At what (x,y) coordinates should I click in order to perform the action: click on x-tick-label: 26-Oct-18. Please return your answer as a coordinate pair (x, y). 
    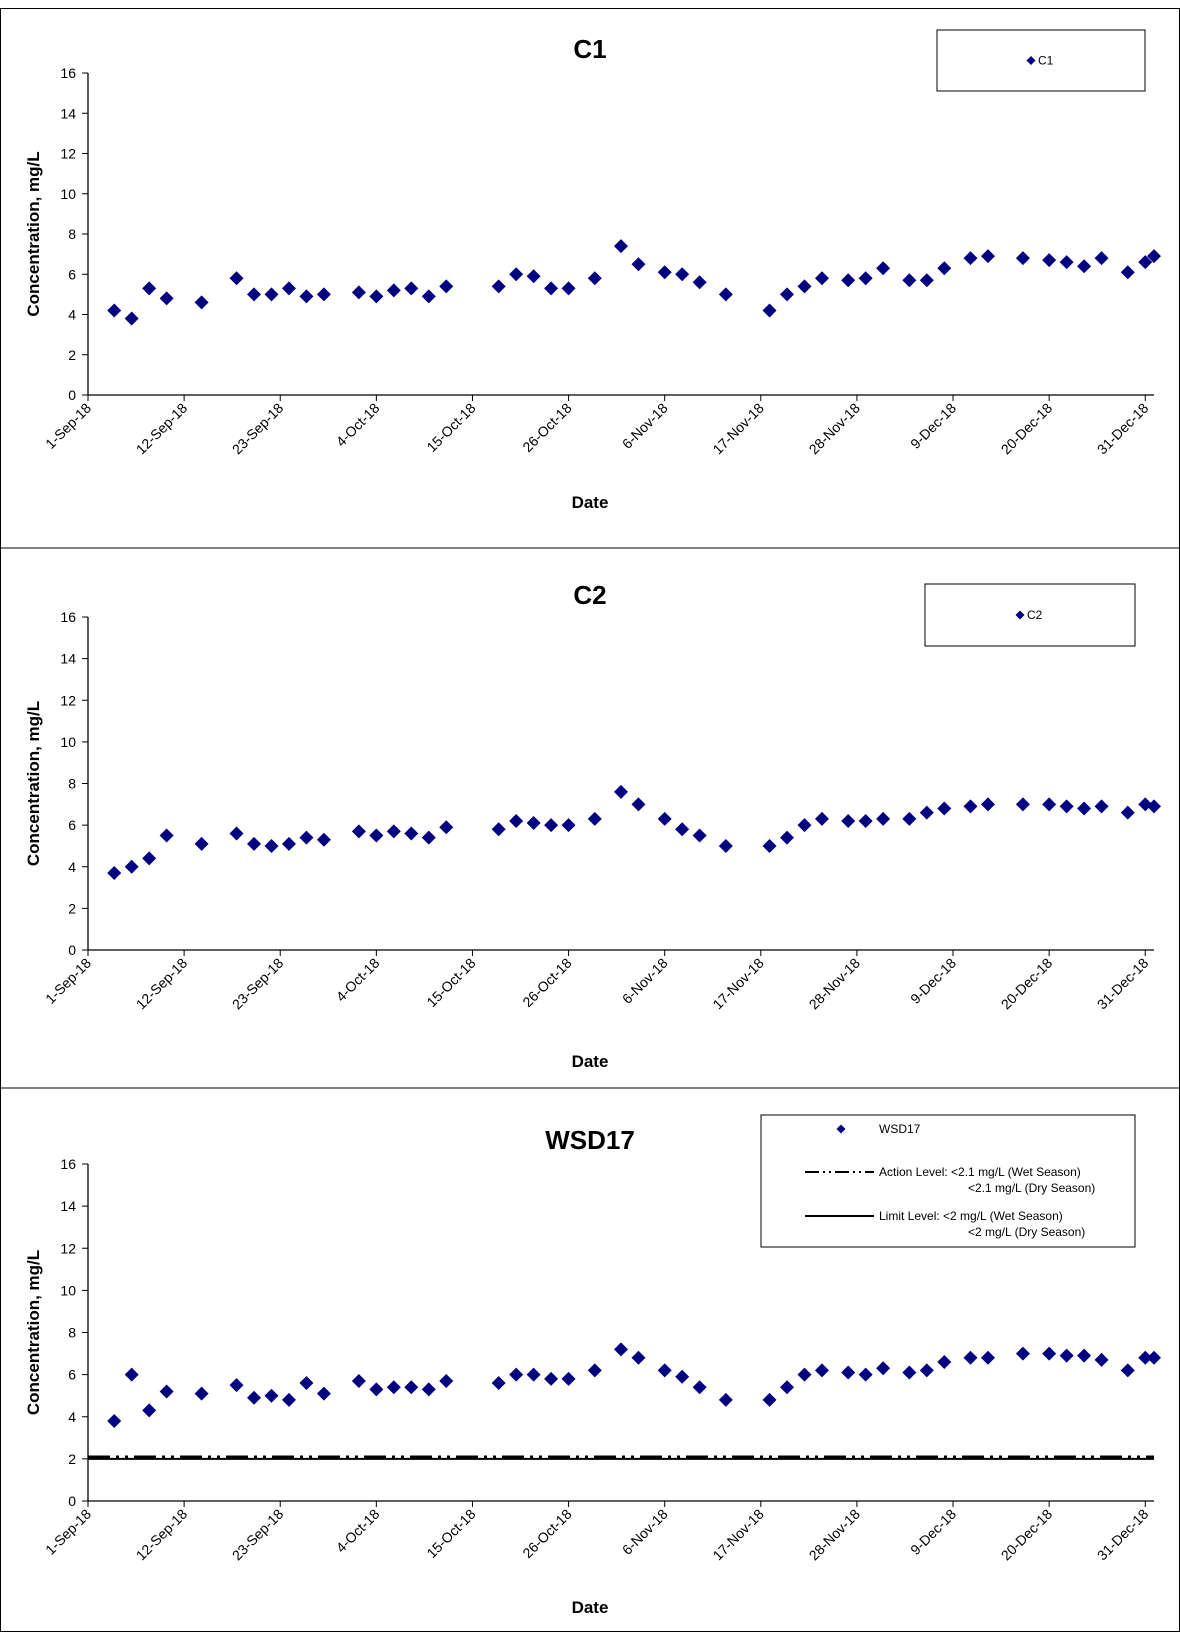
    Looking at the image, I should click on (546, 982).